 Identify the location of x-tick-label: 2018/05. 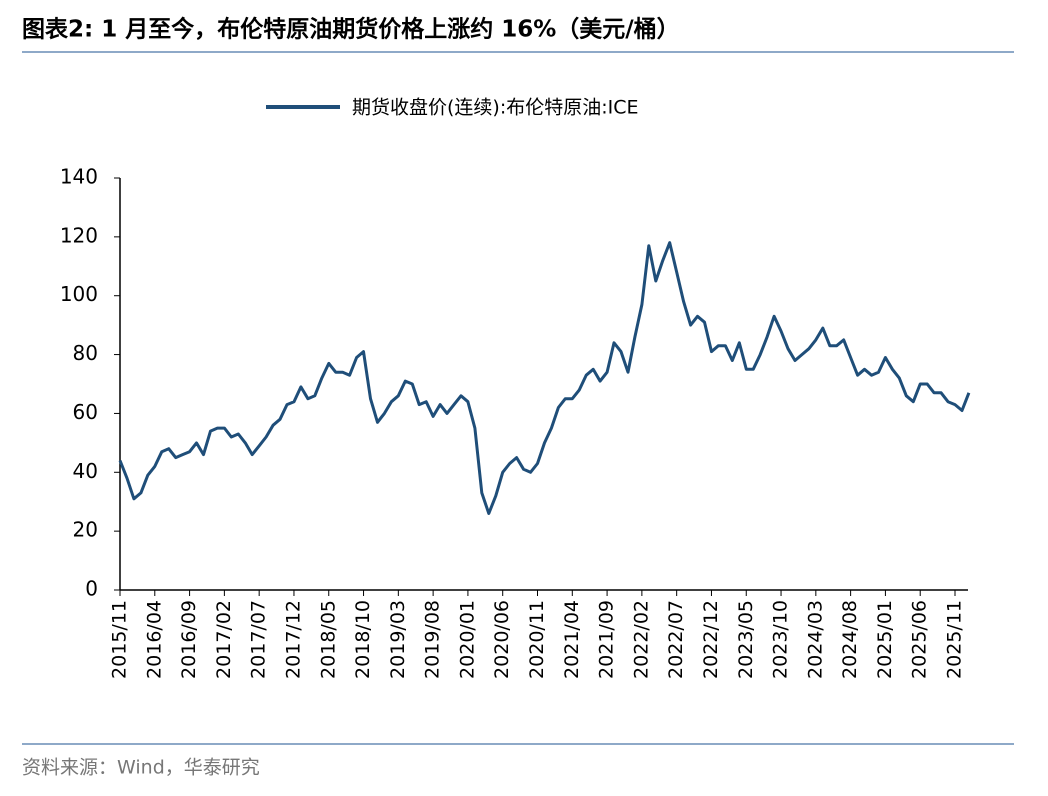
(328, 639).